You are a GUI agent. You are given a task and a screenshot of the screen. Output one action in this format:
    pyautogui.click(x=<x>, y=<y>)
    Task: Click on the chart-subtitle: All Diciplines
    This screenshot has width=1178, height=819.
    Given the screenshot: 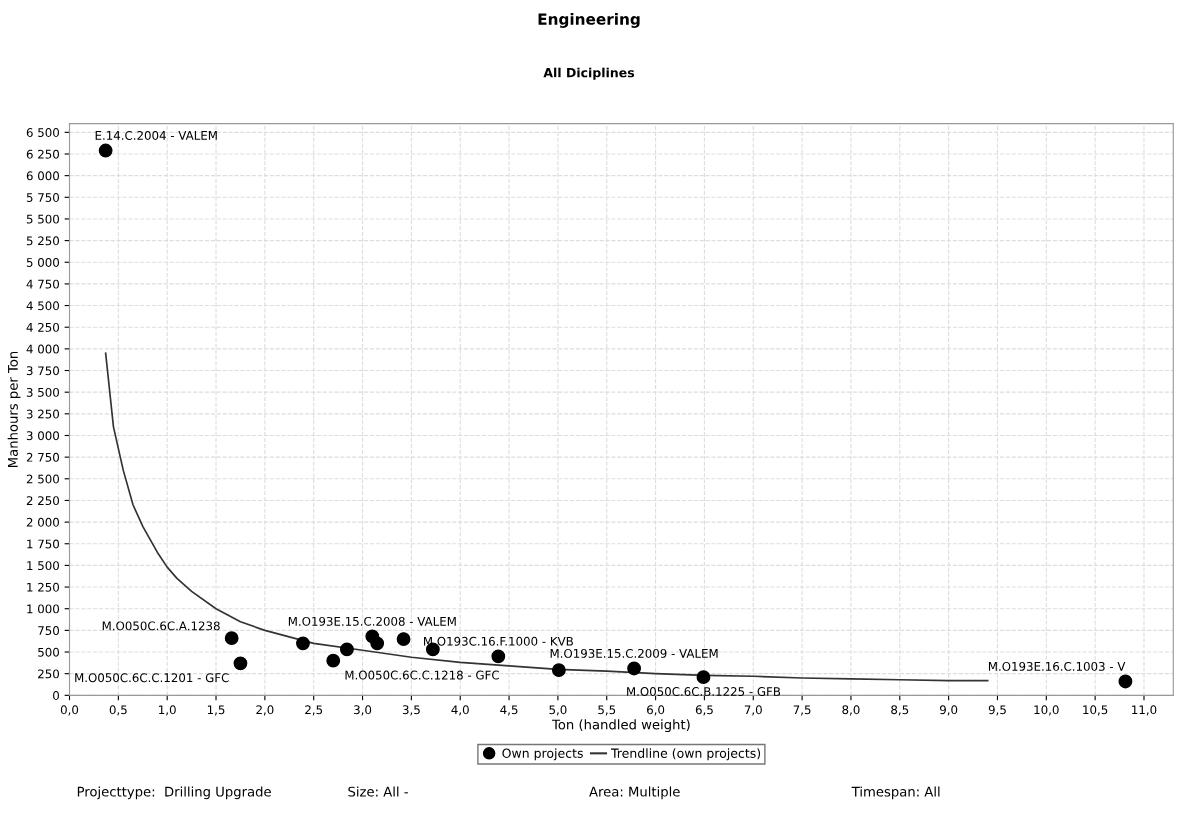 What is the action you would take?
    pyautogui.click(x=589, y=73)
    